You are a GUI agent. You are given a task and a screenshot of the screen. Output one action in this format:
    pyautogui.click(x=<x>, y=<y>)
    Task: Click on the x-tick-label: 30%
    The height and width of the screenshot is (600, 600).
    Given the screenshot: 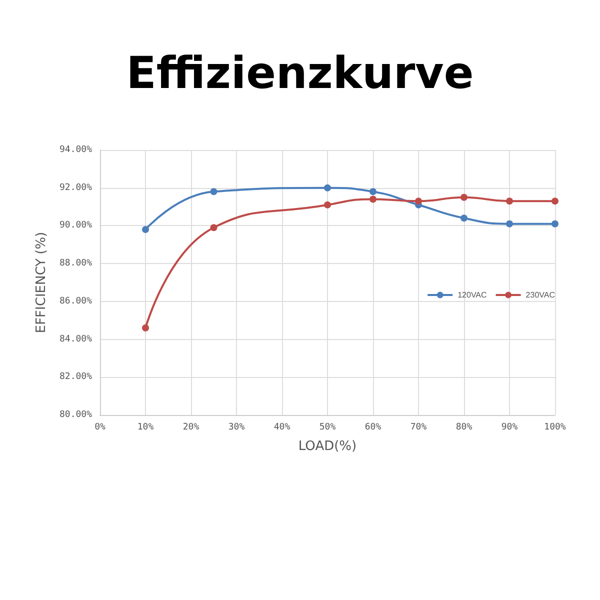 What is the action you would take?
    pyautogui.click(x=237, y=427)
    